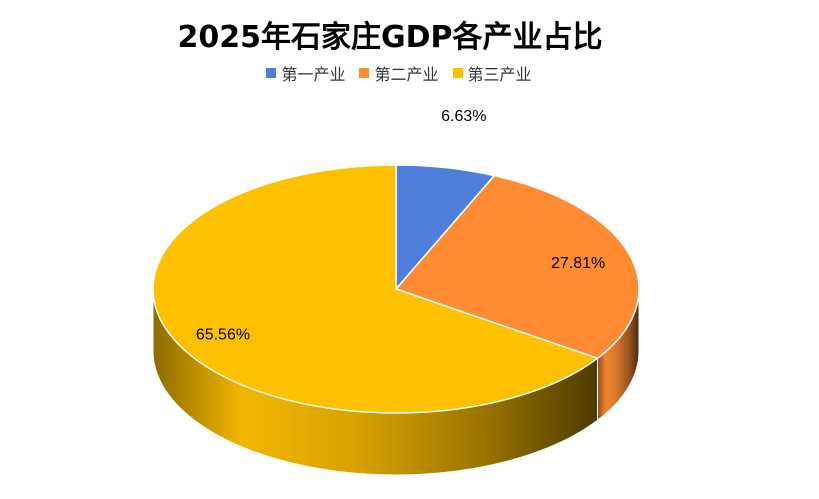 This screenshot has height=499, width=819. What do you see at coordinates (406, 74) in the screenshot?
I see `legend-label: 第二产业` at bounding box center [406, 74].